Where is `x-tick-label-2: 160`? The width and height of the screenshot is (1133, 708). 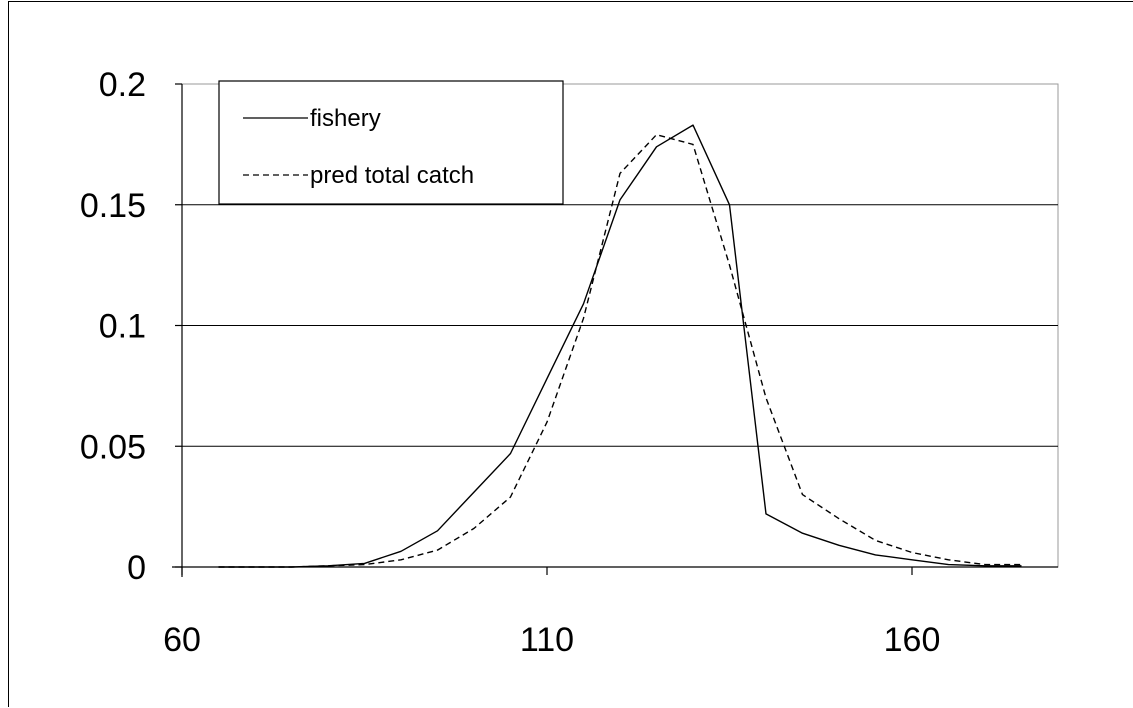 x-tick-label-2: 160 is located at coordinates (912, 640).